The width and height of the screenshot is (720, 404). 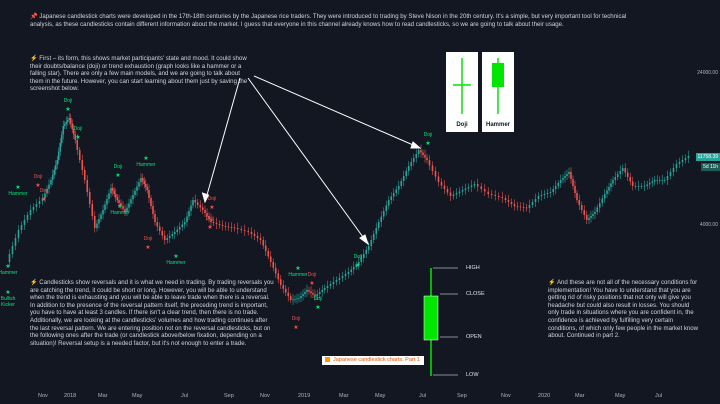 What do you see at coordinates (34, 16) in the screenshot?
I see `pin-icon: 📌` at bounding box center [34, 16].